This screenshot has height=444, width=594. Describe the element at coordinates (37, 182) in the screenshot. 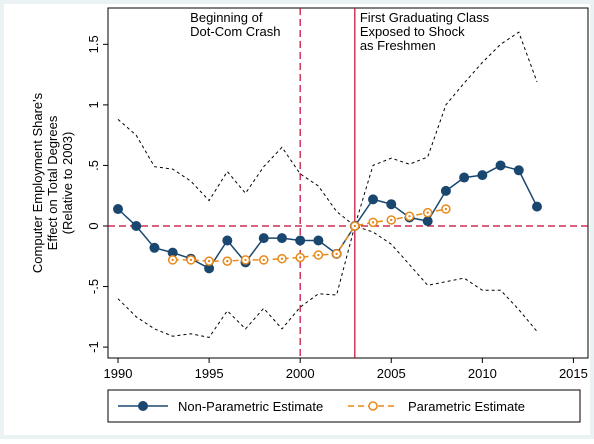

I see `y-axis-title: Computer Employment Share's` at that location.